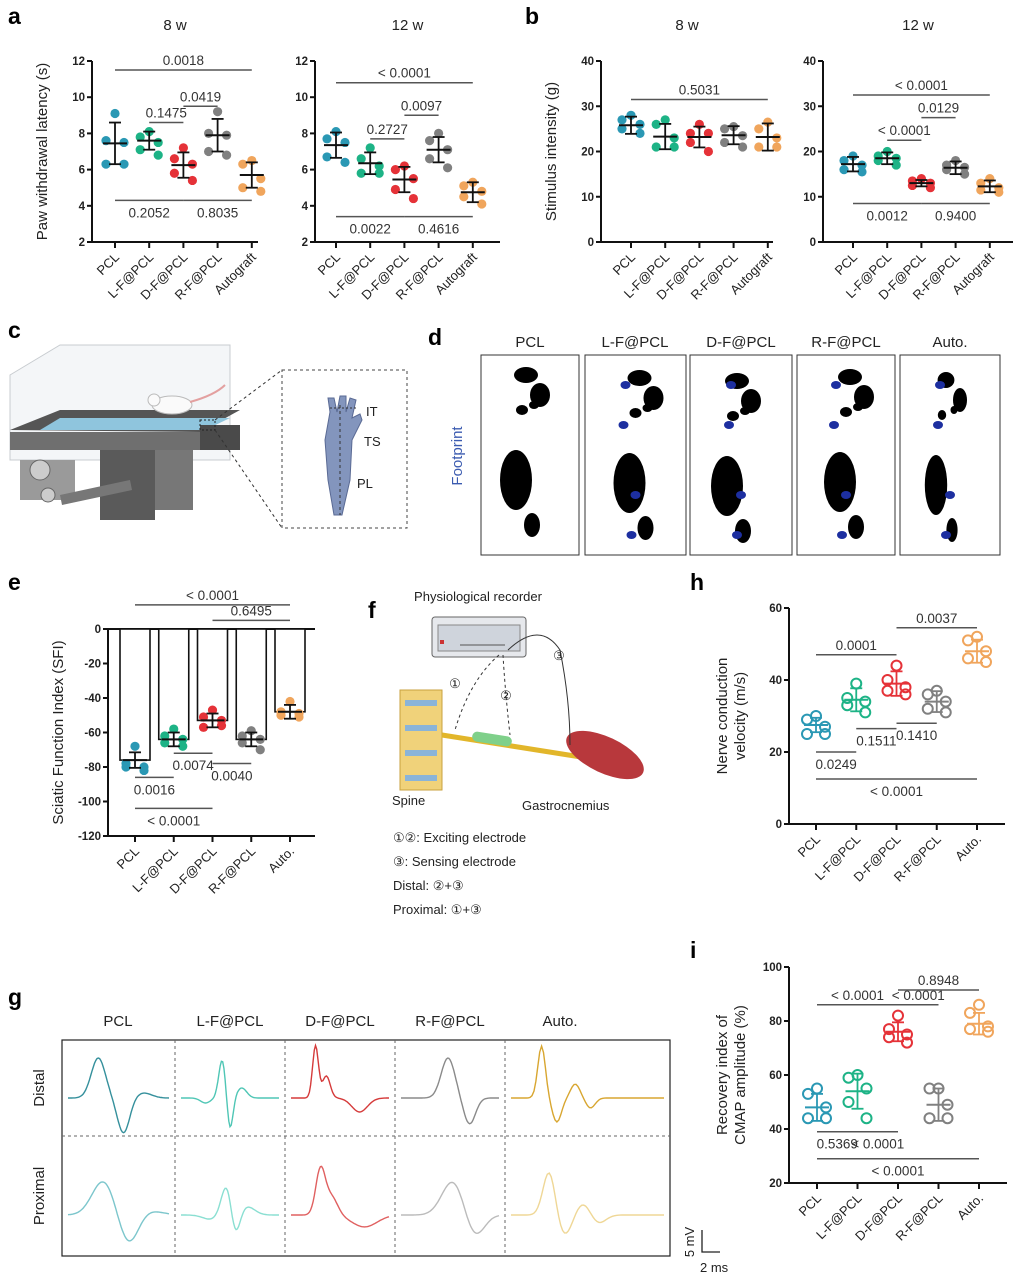 This screenshot has width=1031, height=1280. I want to click on x-tick-label: Auto., so click(281, 860).